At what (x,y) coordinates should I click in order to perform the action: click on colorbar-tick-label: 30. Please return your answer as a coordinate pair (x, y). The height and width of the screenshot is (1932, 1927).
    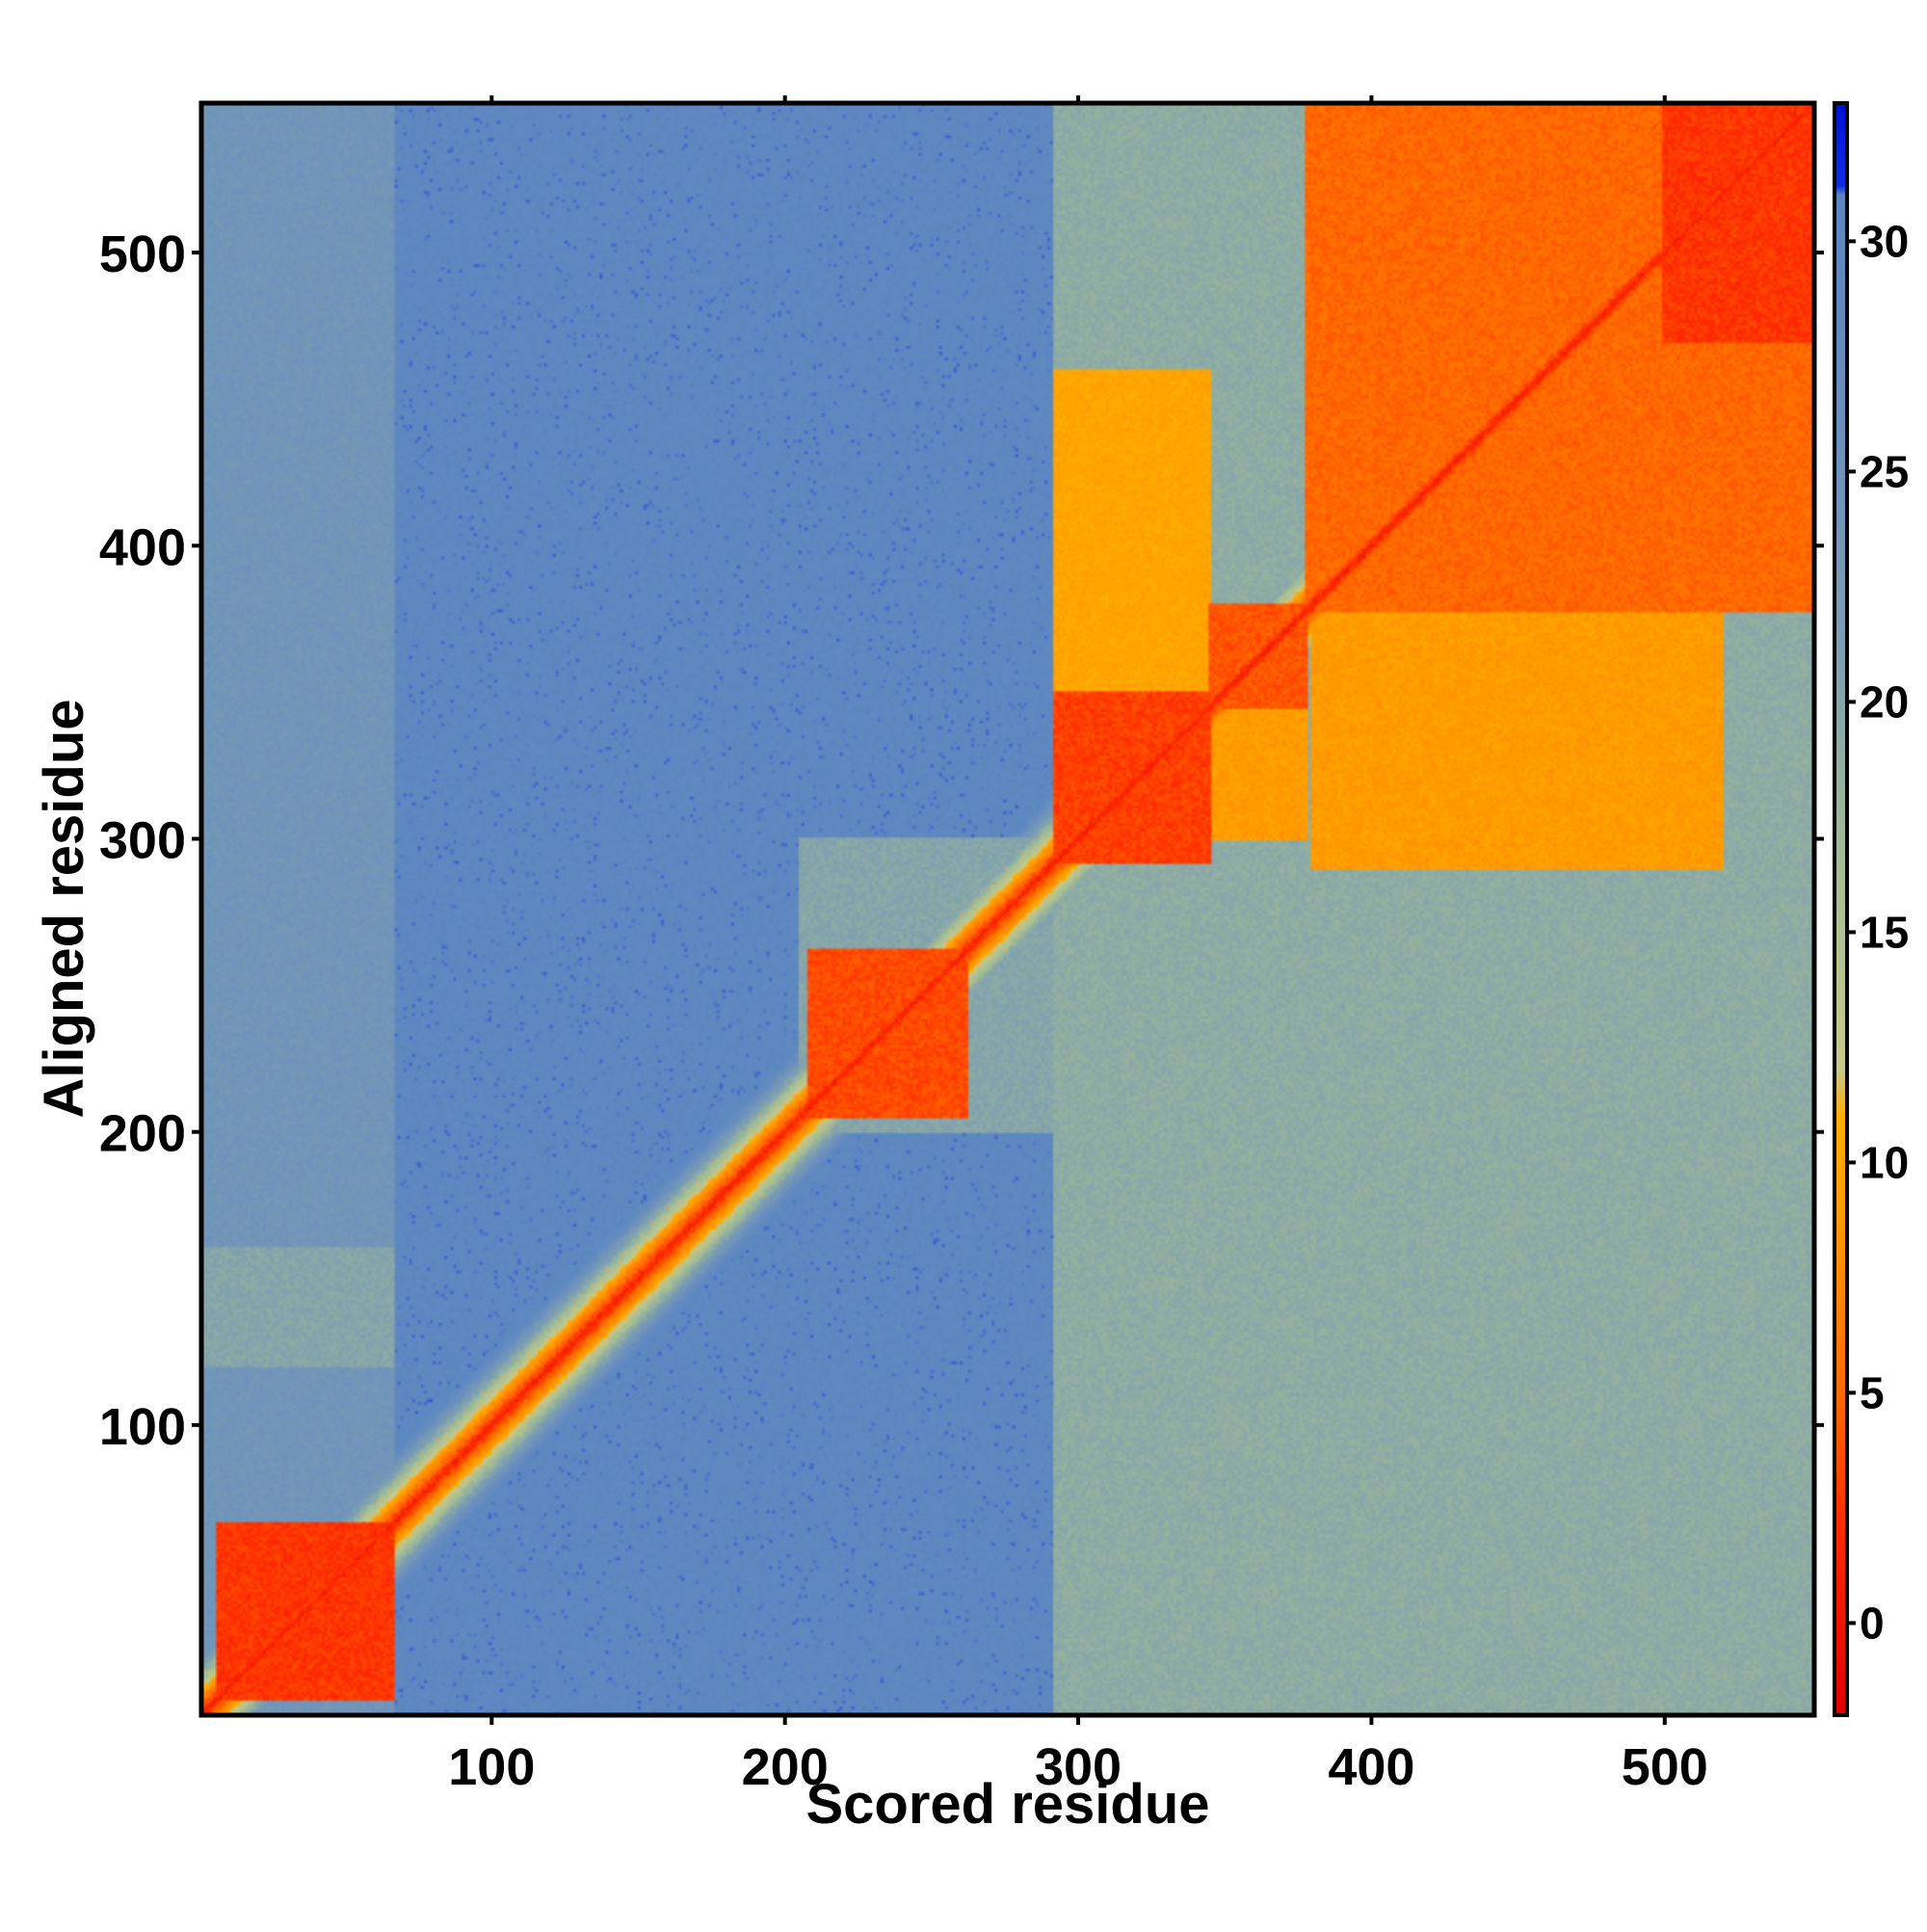
    Looking at the image, I should click on (1885, 241).